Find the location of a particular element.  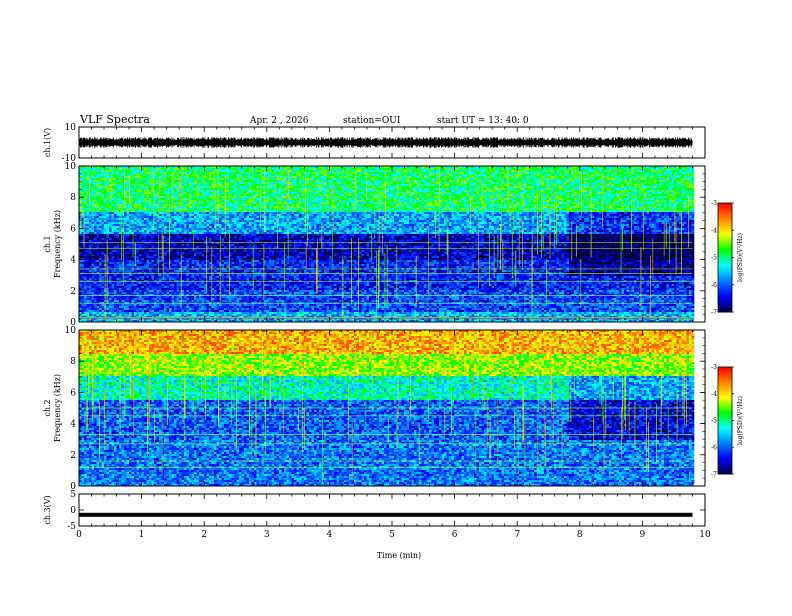

x-tick-label: 4 is located at coordinates (330, 535).